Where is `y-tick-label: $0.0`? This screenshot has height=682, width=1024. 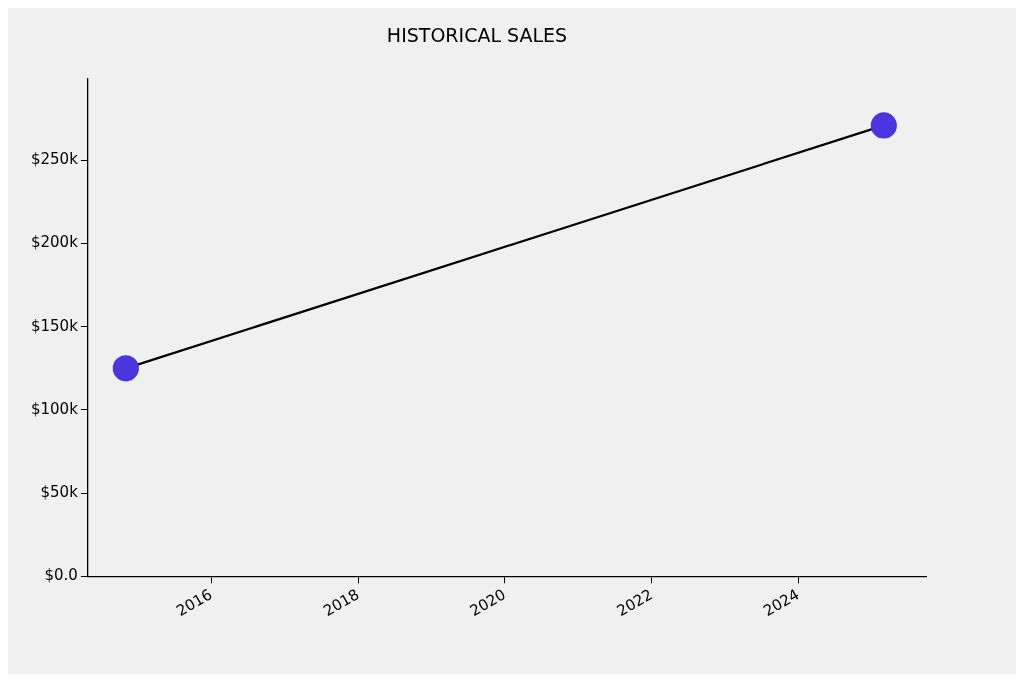 y-tick-label: $0.0 is located at coordinates (61, 575).